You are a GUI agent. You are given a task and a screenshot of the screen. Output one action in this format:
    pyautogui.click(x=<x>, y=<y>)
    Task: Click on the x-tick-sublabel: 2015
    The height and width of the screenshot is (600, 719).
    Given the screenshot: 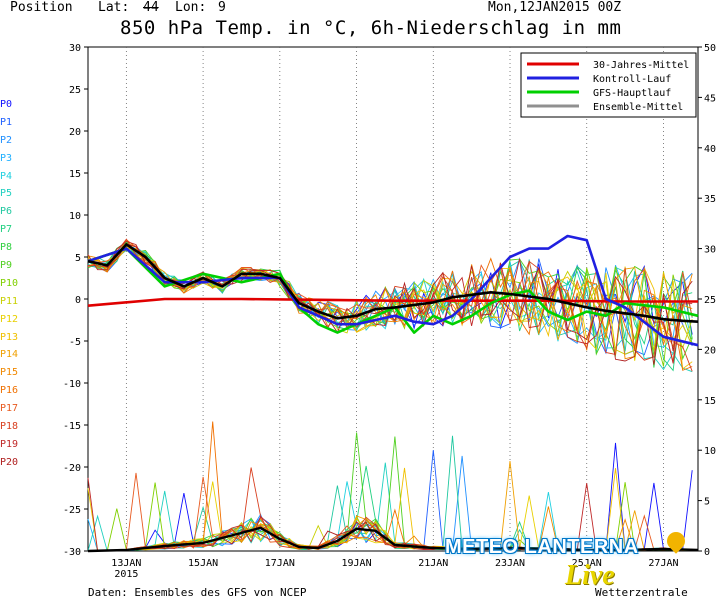 What is the action you would take?
    pyautogui.click(x=126, y=574)
    